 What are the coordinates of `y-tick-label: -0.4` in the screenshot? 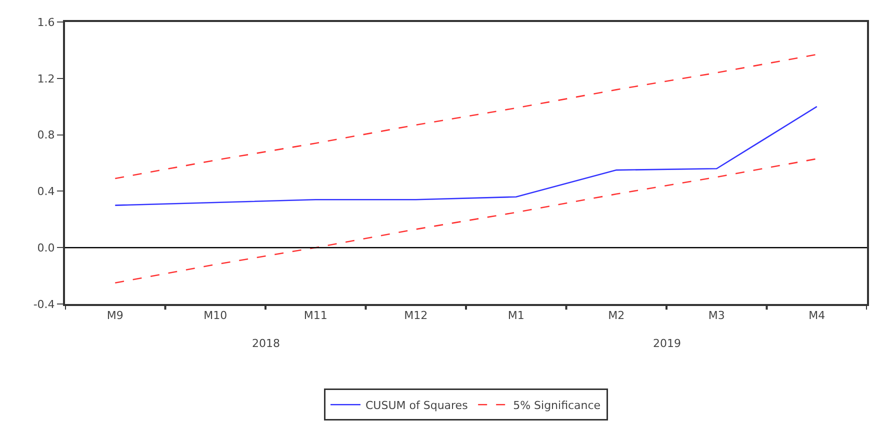 It's located at (44, 304).